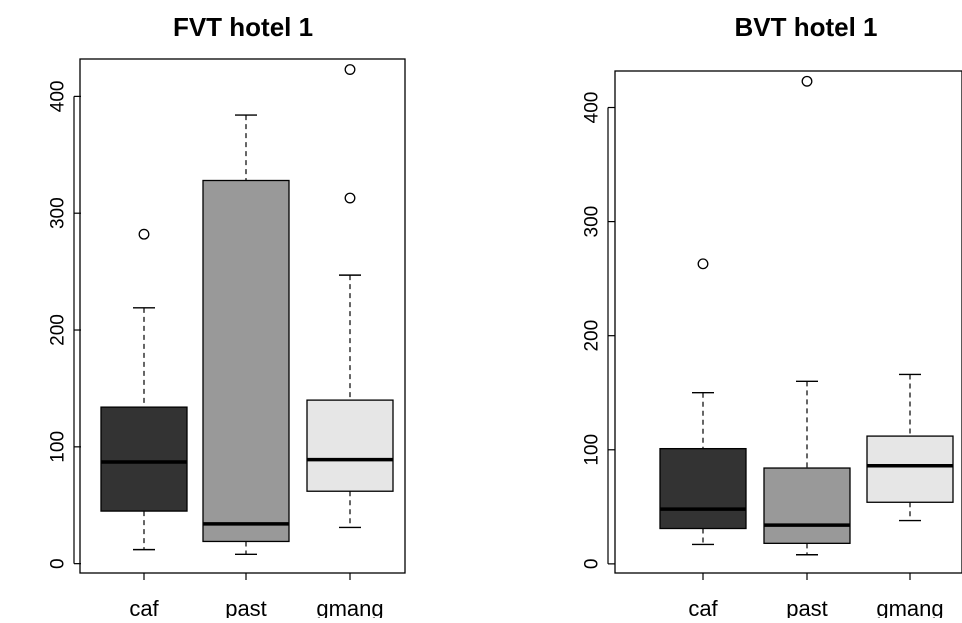 The height and width of the screenshot is (623, 962). What do you see at coordinates (58, 213) in the screenshot?
I see `chart-1-y-tick-label: 300` at bounding box center [58, 213].